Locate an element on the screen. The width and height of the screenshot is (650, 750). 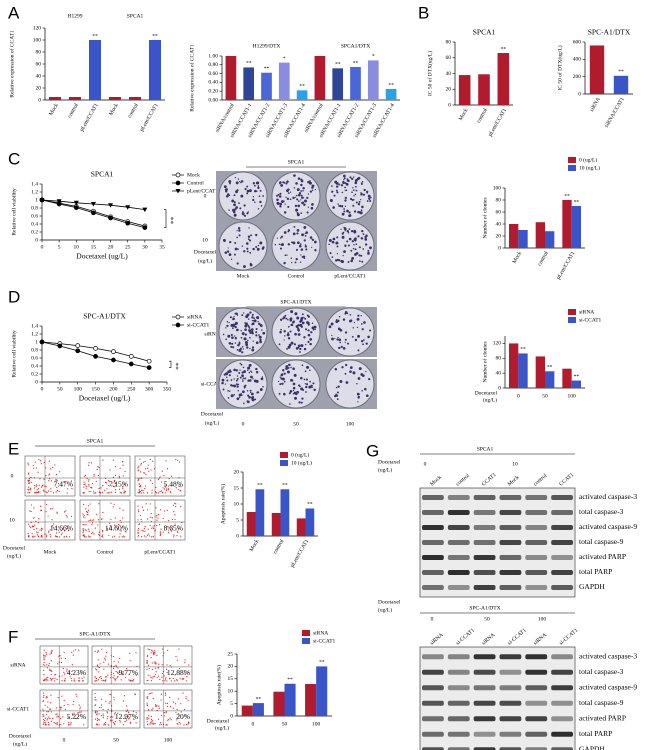
band-label: total PARP is located at coordinates (595, 571).